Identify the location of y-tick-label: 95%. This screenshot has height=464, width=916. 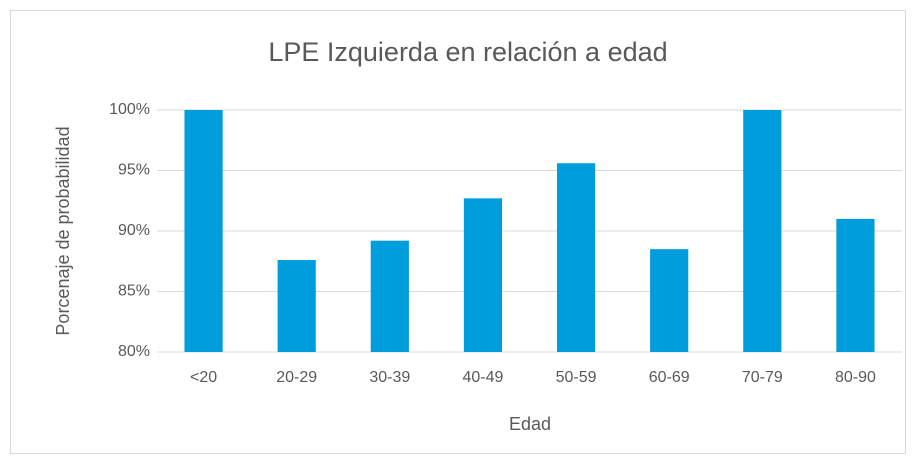
(134, 170).